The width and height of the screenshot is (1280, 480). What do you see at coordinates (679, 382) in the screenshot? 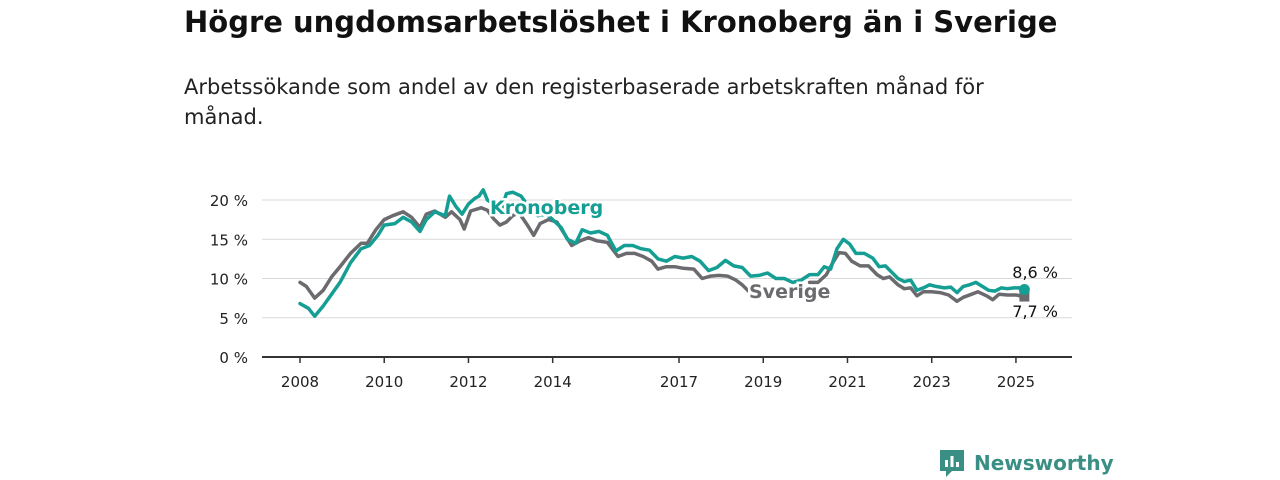
I see `x-tick-label: 2017` at bounding box center [679, 382].